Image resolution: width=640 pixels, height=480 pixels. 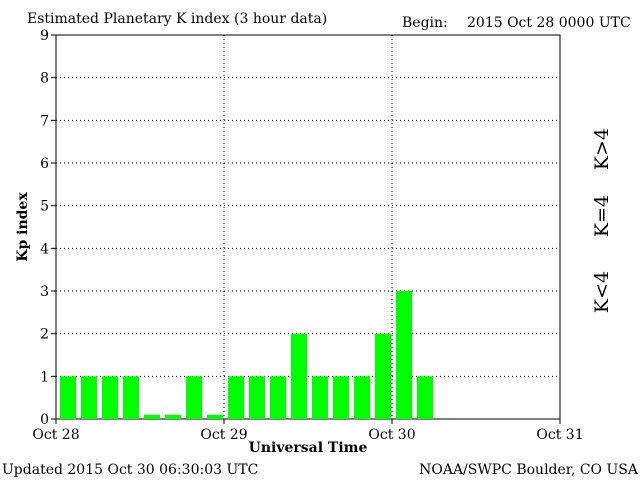 I want to click on legend-k-less-than-4: K<4, so click(x=602, y=292).